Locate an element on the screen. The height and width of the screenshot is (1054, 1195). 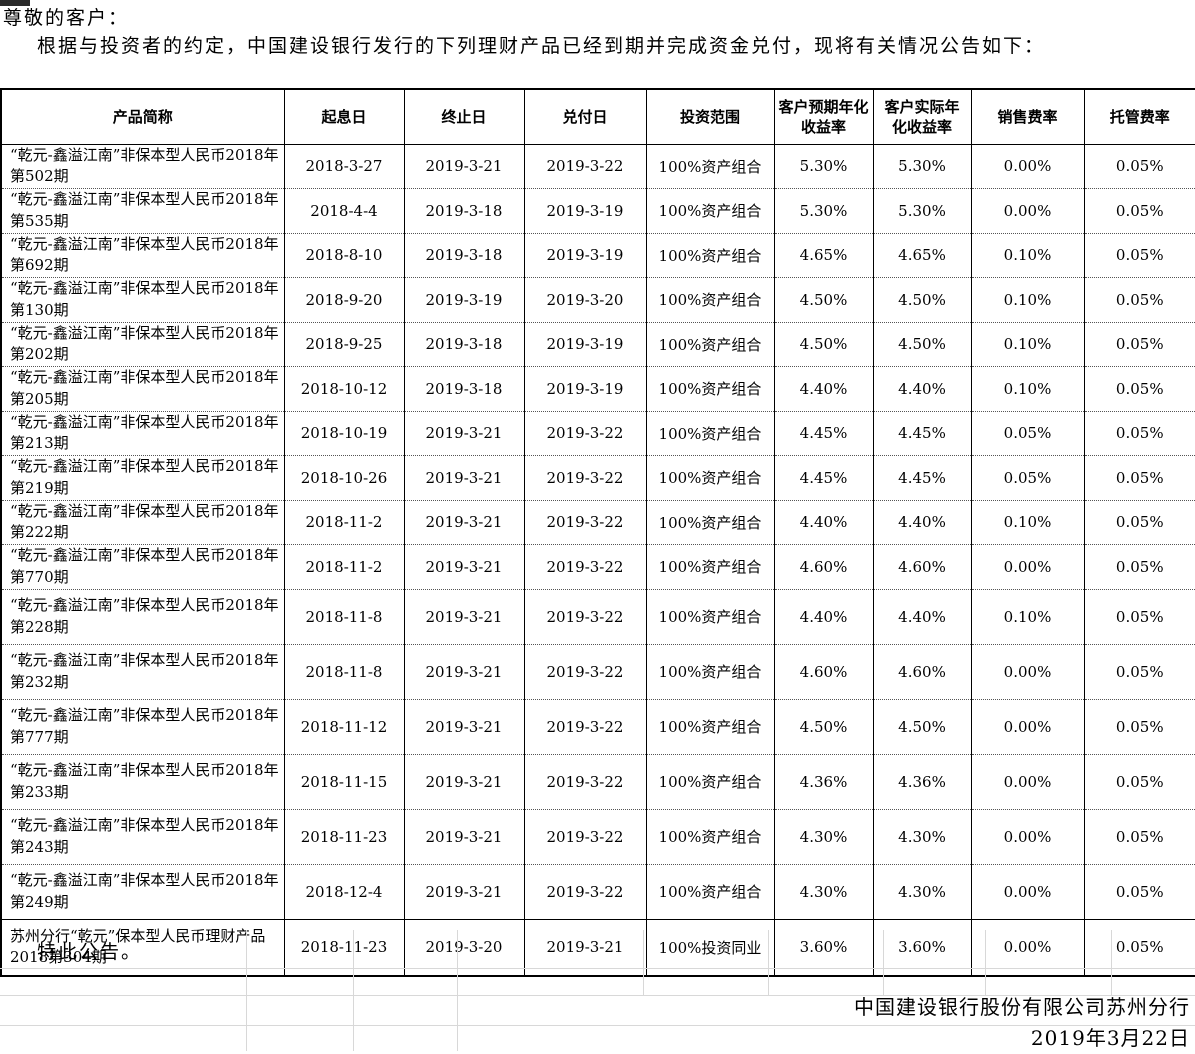
product-name-cell: “乾元-鑫溢江南”非保本型人民币2018年第502期 is located at coordinates (144, 165).